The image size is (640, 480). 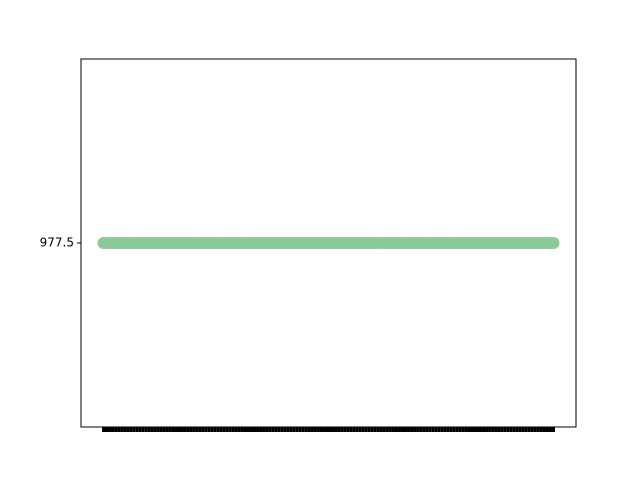 I want to click on y-tick-label: 977.5, so click(x=57, y=243).